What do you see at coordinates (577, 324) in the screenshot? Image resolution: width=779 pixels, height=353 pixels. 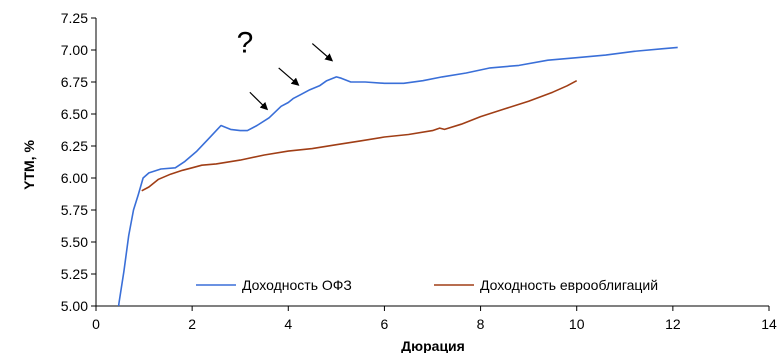 I see `x-tick-label: 10` at bounding box center [577, 324].